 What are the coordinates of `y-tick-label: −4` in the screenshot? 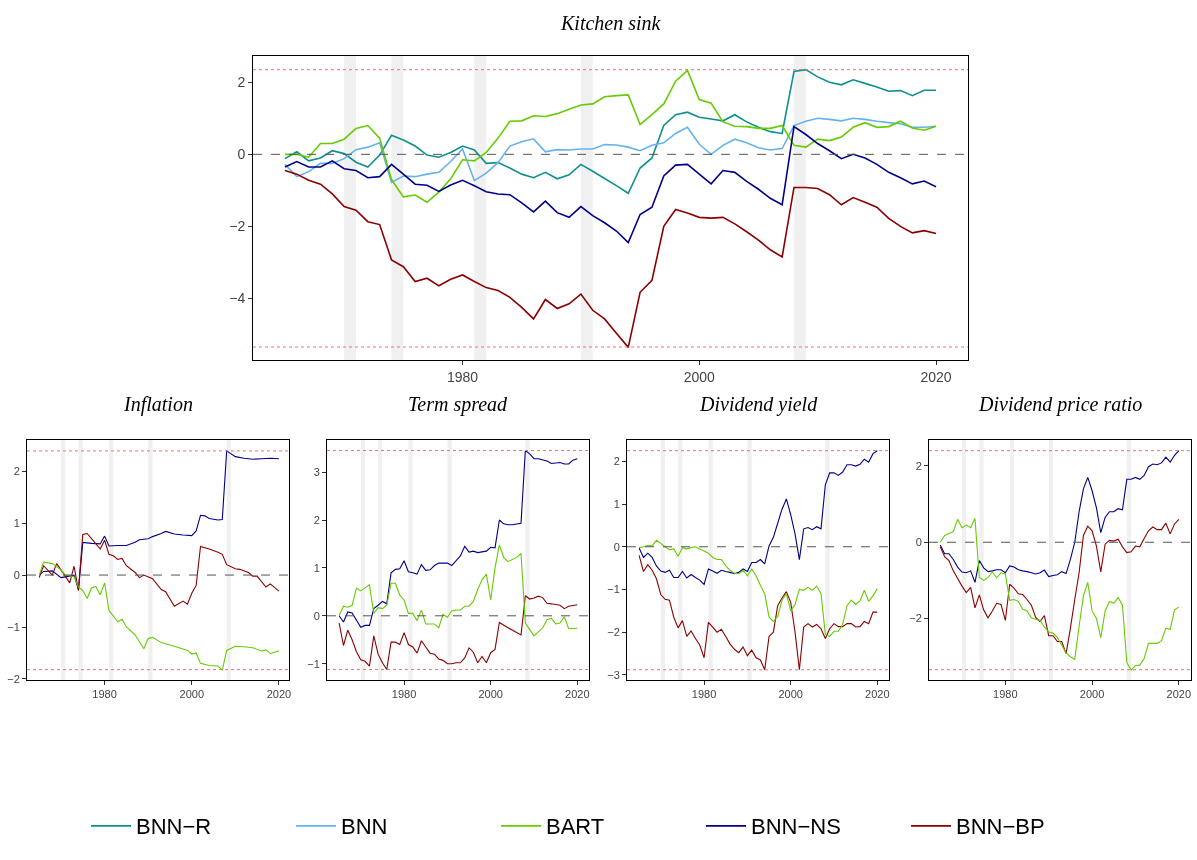 It's located at (237, 298).